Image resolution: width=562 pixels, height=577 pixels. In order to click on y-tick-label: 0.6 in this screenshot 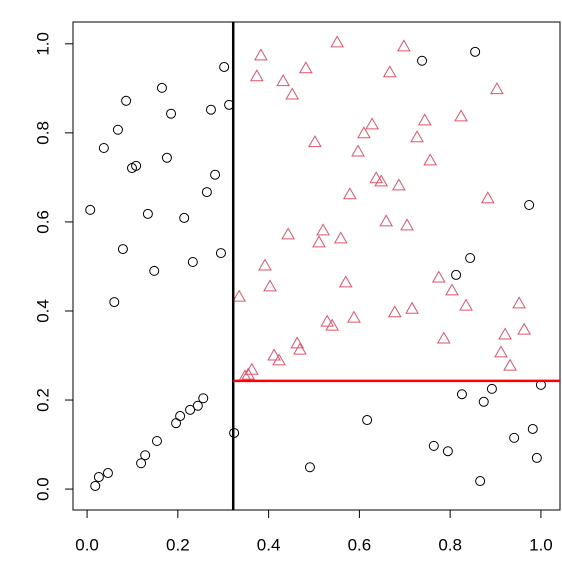, I will do `click(42, 222)`.